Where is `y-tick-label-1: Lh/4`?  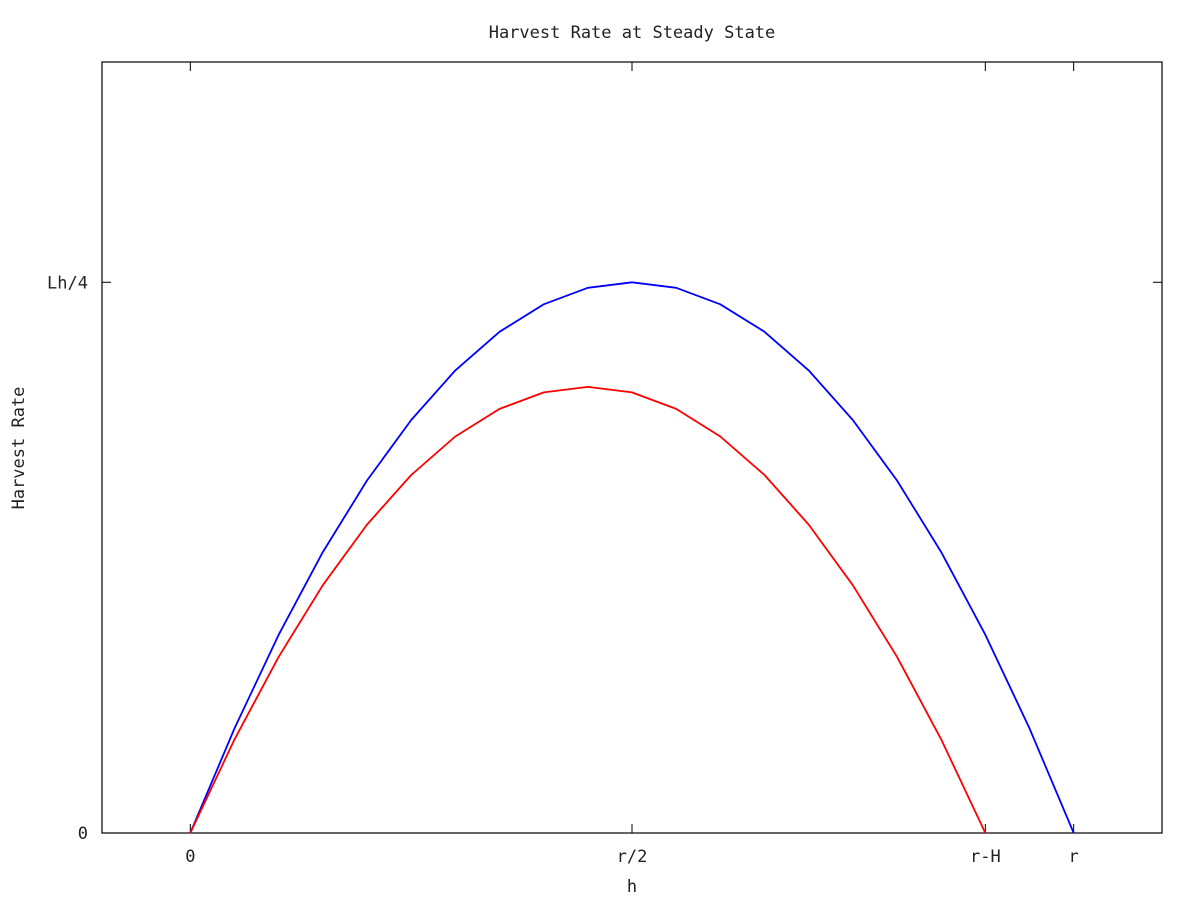
y-tick-label-1: Lh/4 is located at coordinates (67, 283).